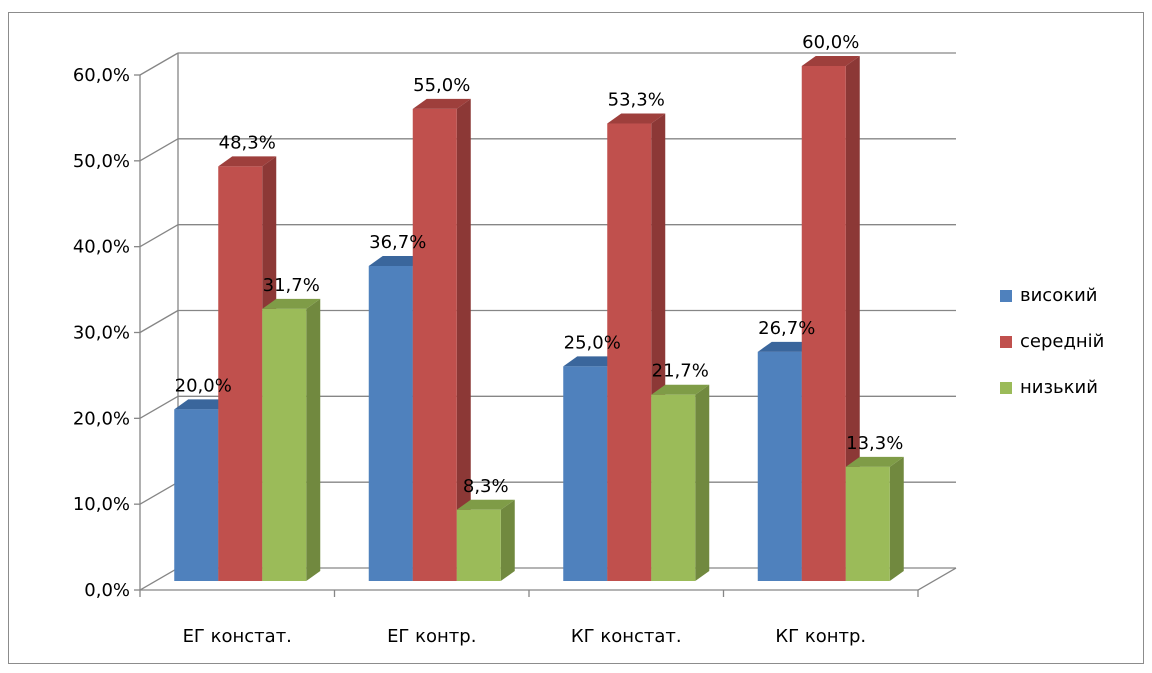 This screenshot has width=1152, height=673. I want to click on legend: високий середній низький, so click(1052, 341).